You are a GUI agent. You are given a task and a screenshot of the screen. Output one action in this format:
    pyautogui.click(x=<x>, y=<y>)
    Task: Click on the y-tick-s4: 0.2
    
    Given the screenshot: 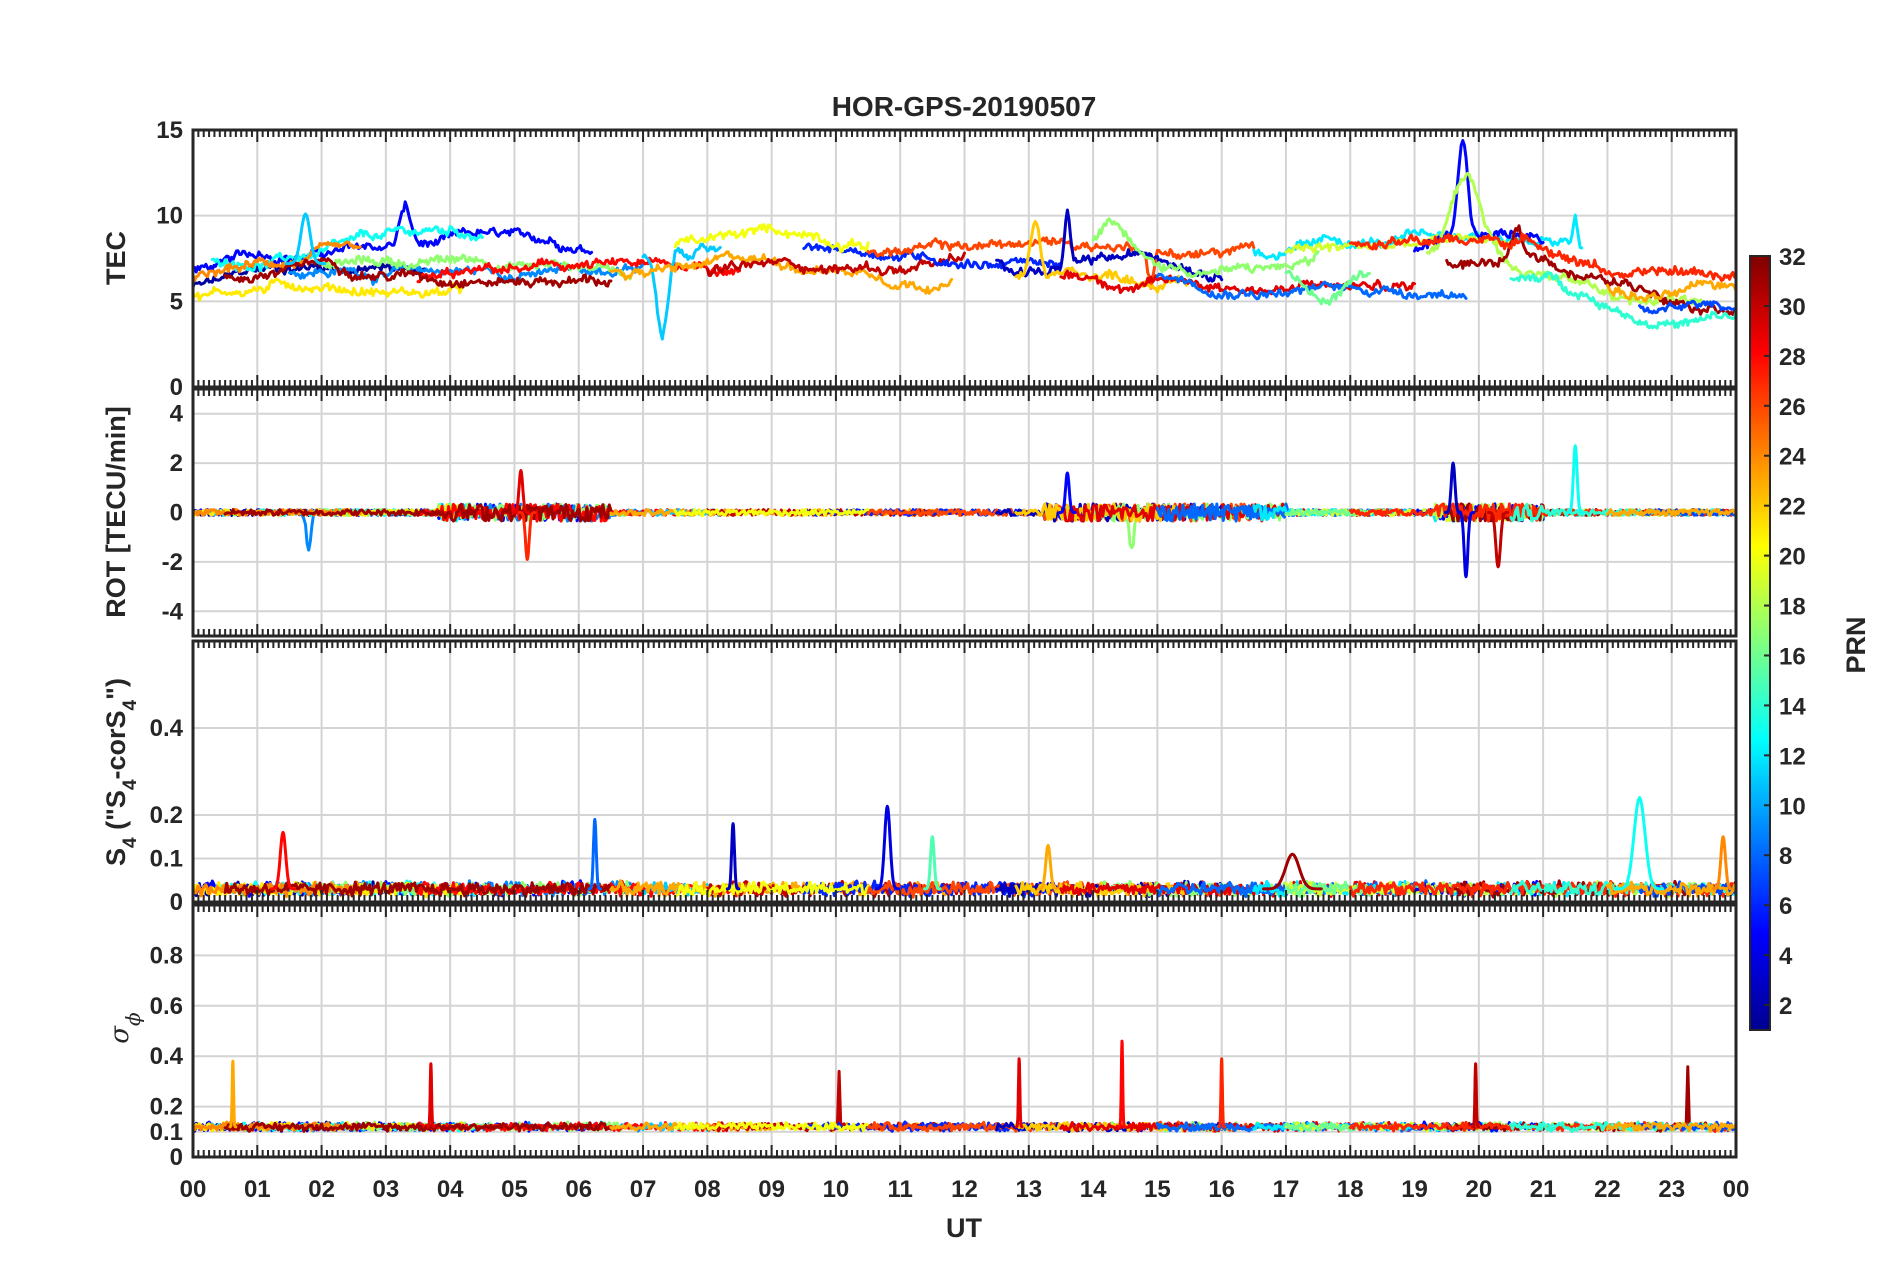 What is the action you would take?
    pyautogui.click(x=166, y=815)
    